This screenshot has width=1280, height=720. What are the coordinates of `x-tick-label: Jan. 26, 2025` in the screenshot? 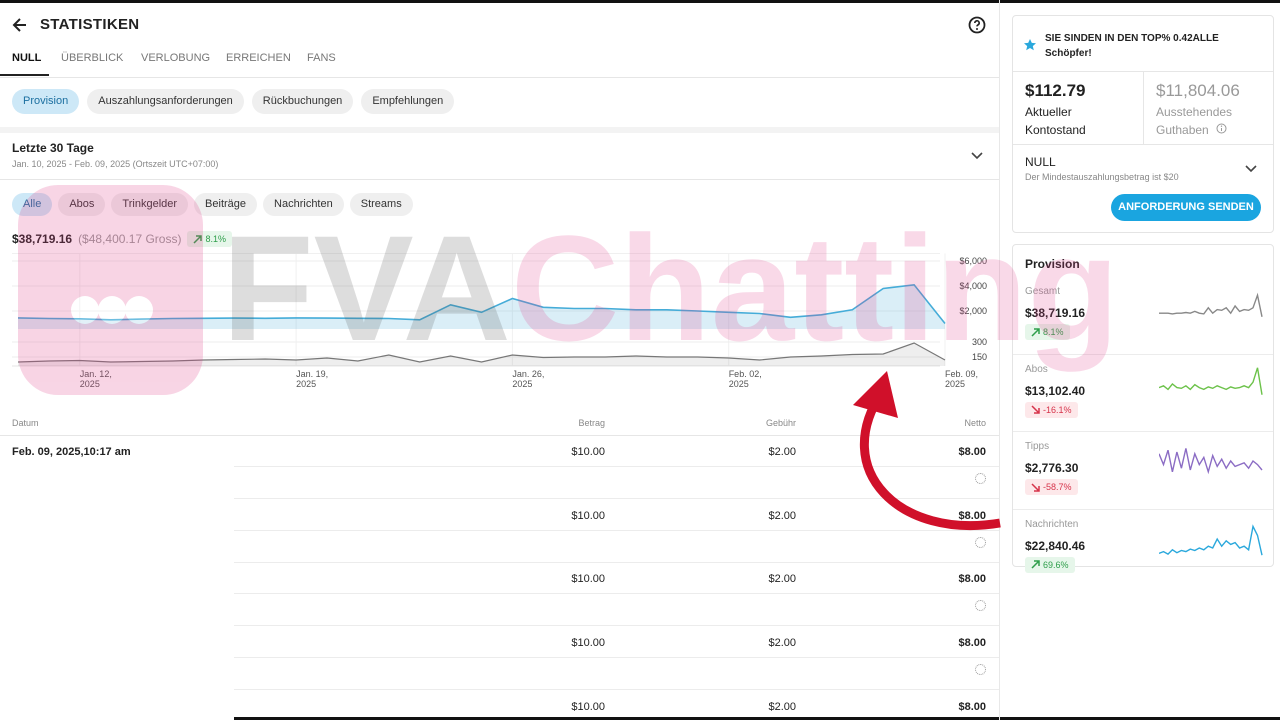 It's located at (528, 379).